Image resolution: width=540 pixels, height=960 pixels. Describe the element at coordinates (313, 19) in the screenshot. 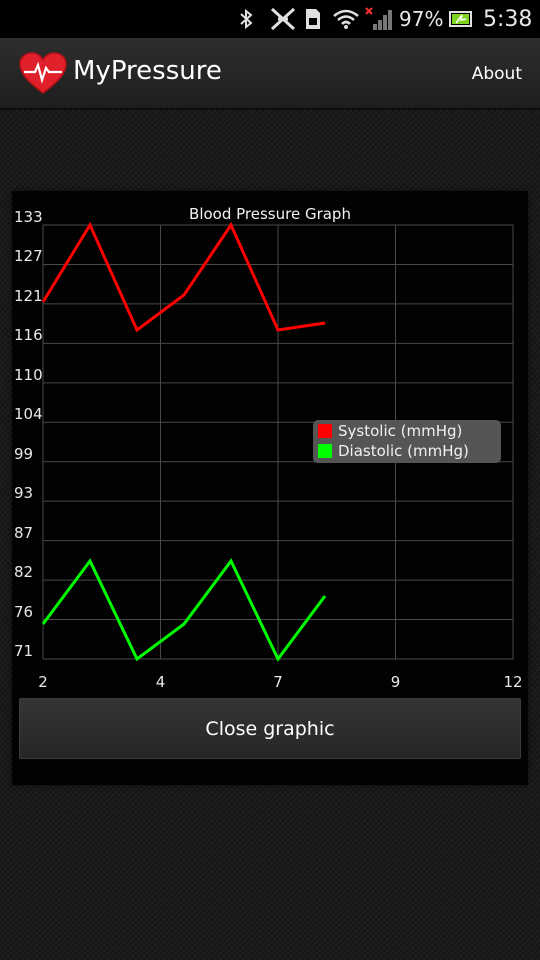

I see `sim-icon` at that location.